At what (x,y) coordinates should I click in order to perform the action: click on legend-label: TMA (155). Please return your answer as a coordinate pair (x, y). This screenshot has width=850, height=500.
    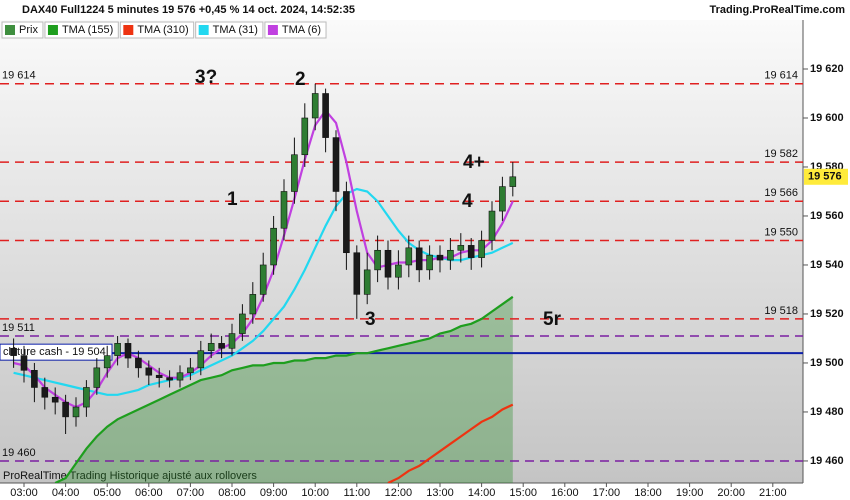
    Looking at the image, I should click on (87, 30).